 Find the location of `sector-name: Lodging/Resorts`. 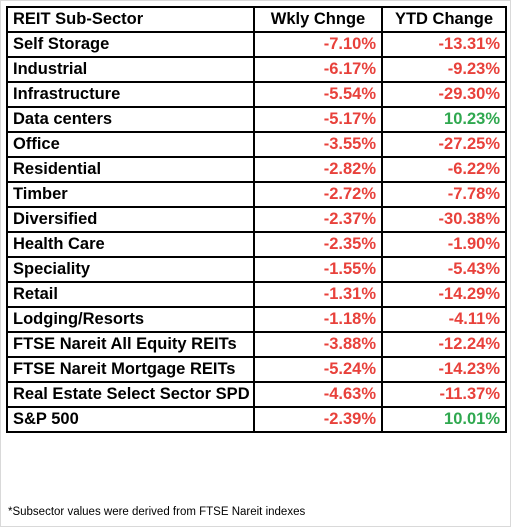

sector-name: Lodging/Resorts is located at coordinates (130, 319).